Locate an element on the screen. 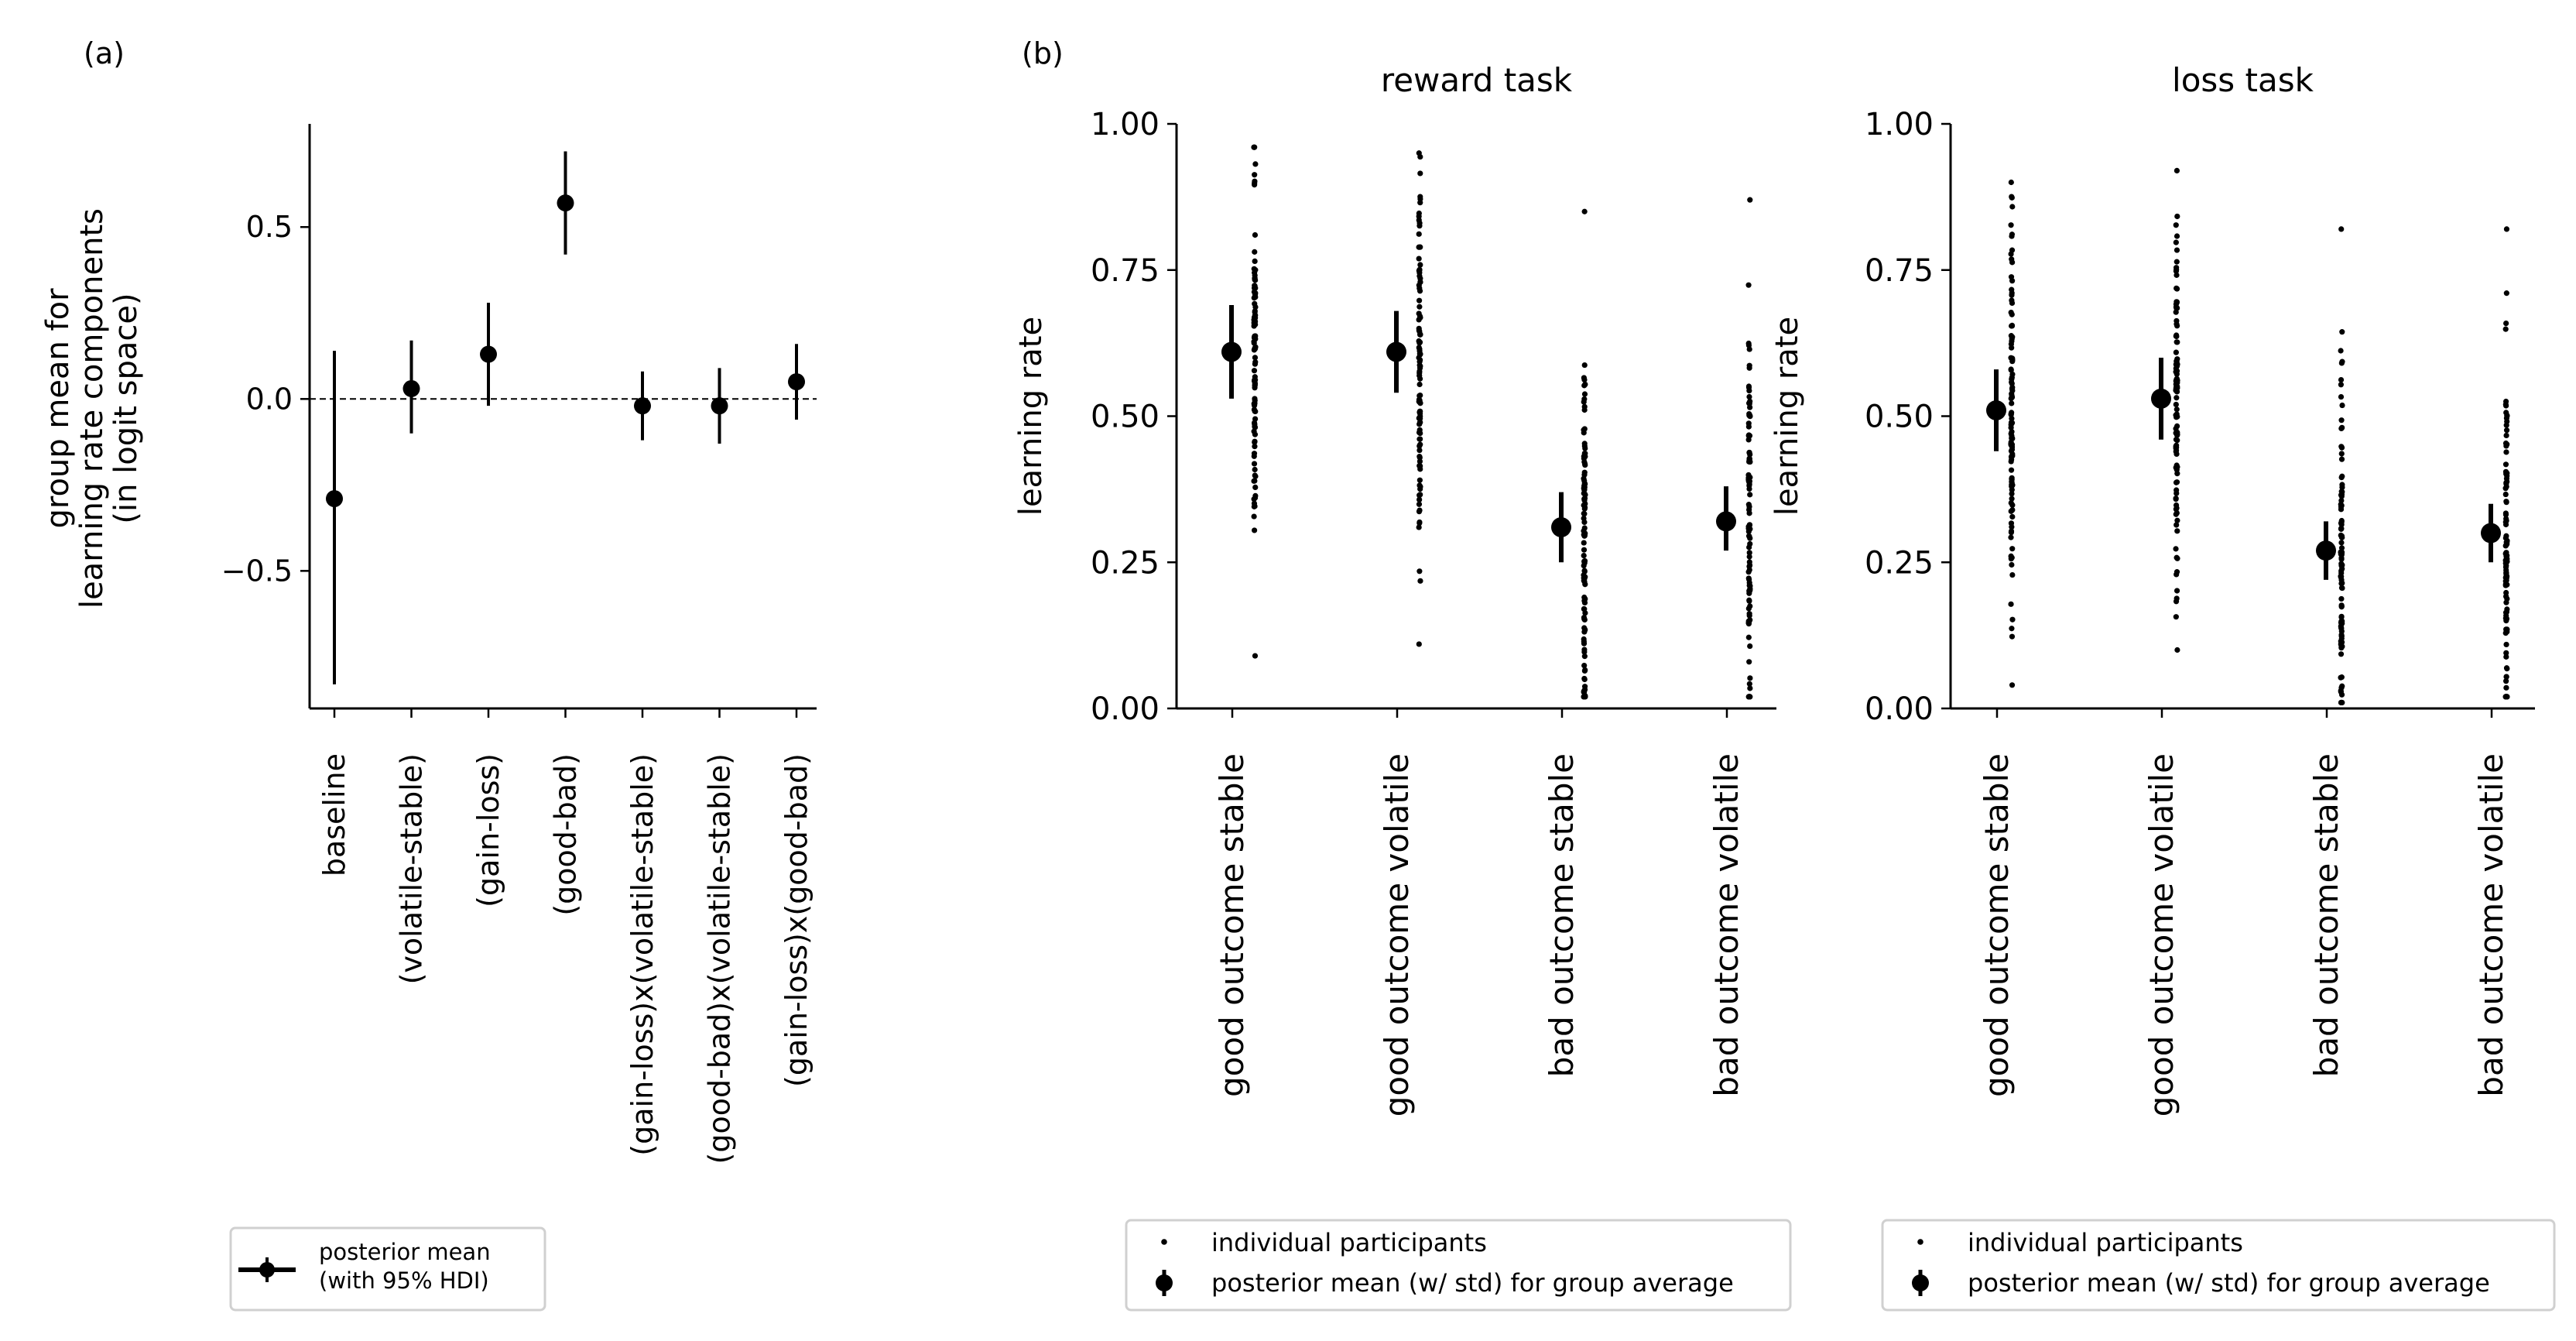  y-tick-label: −0.5 is located at coordinates (257, 571).